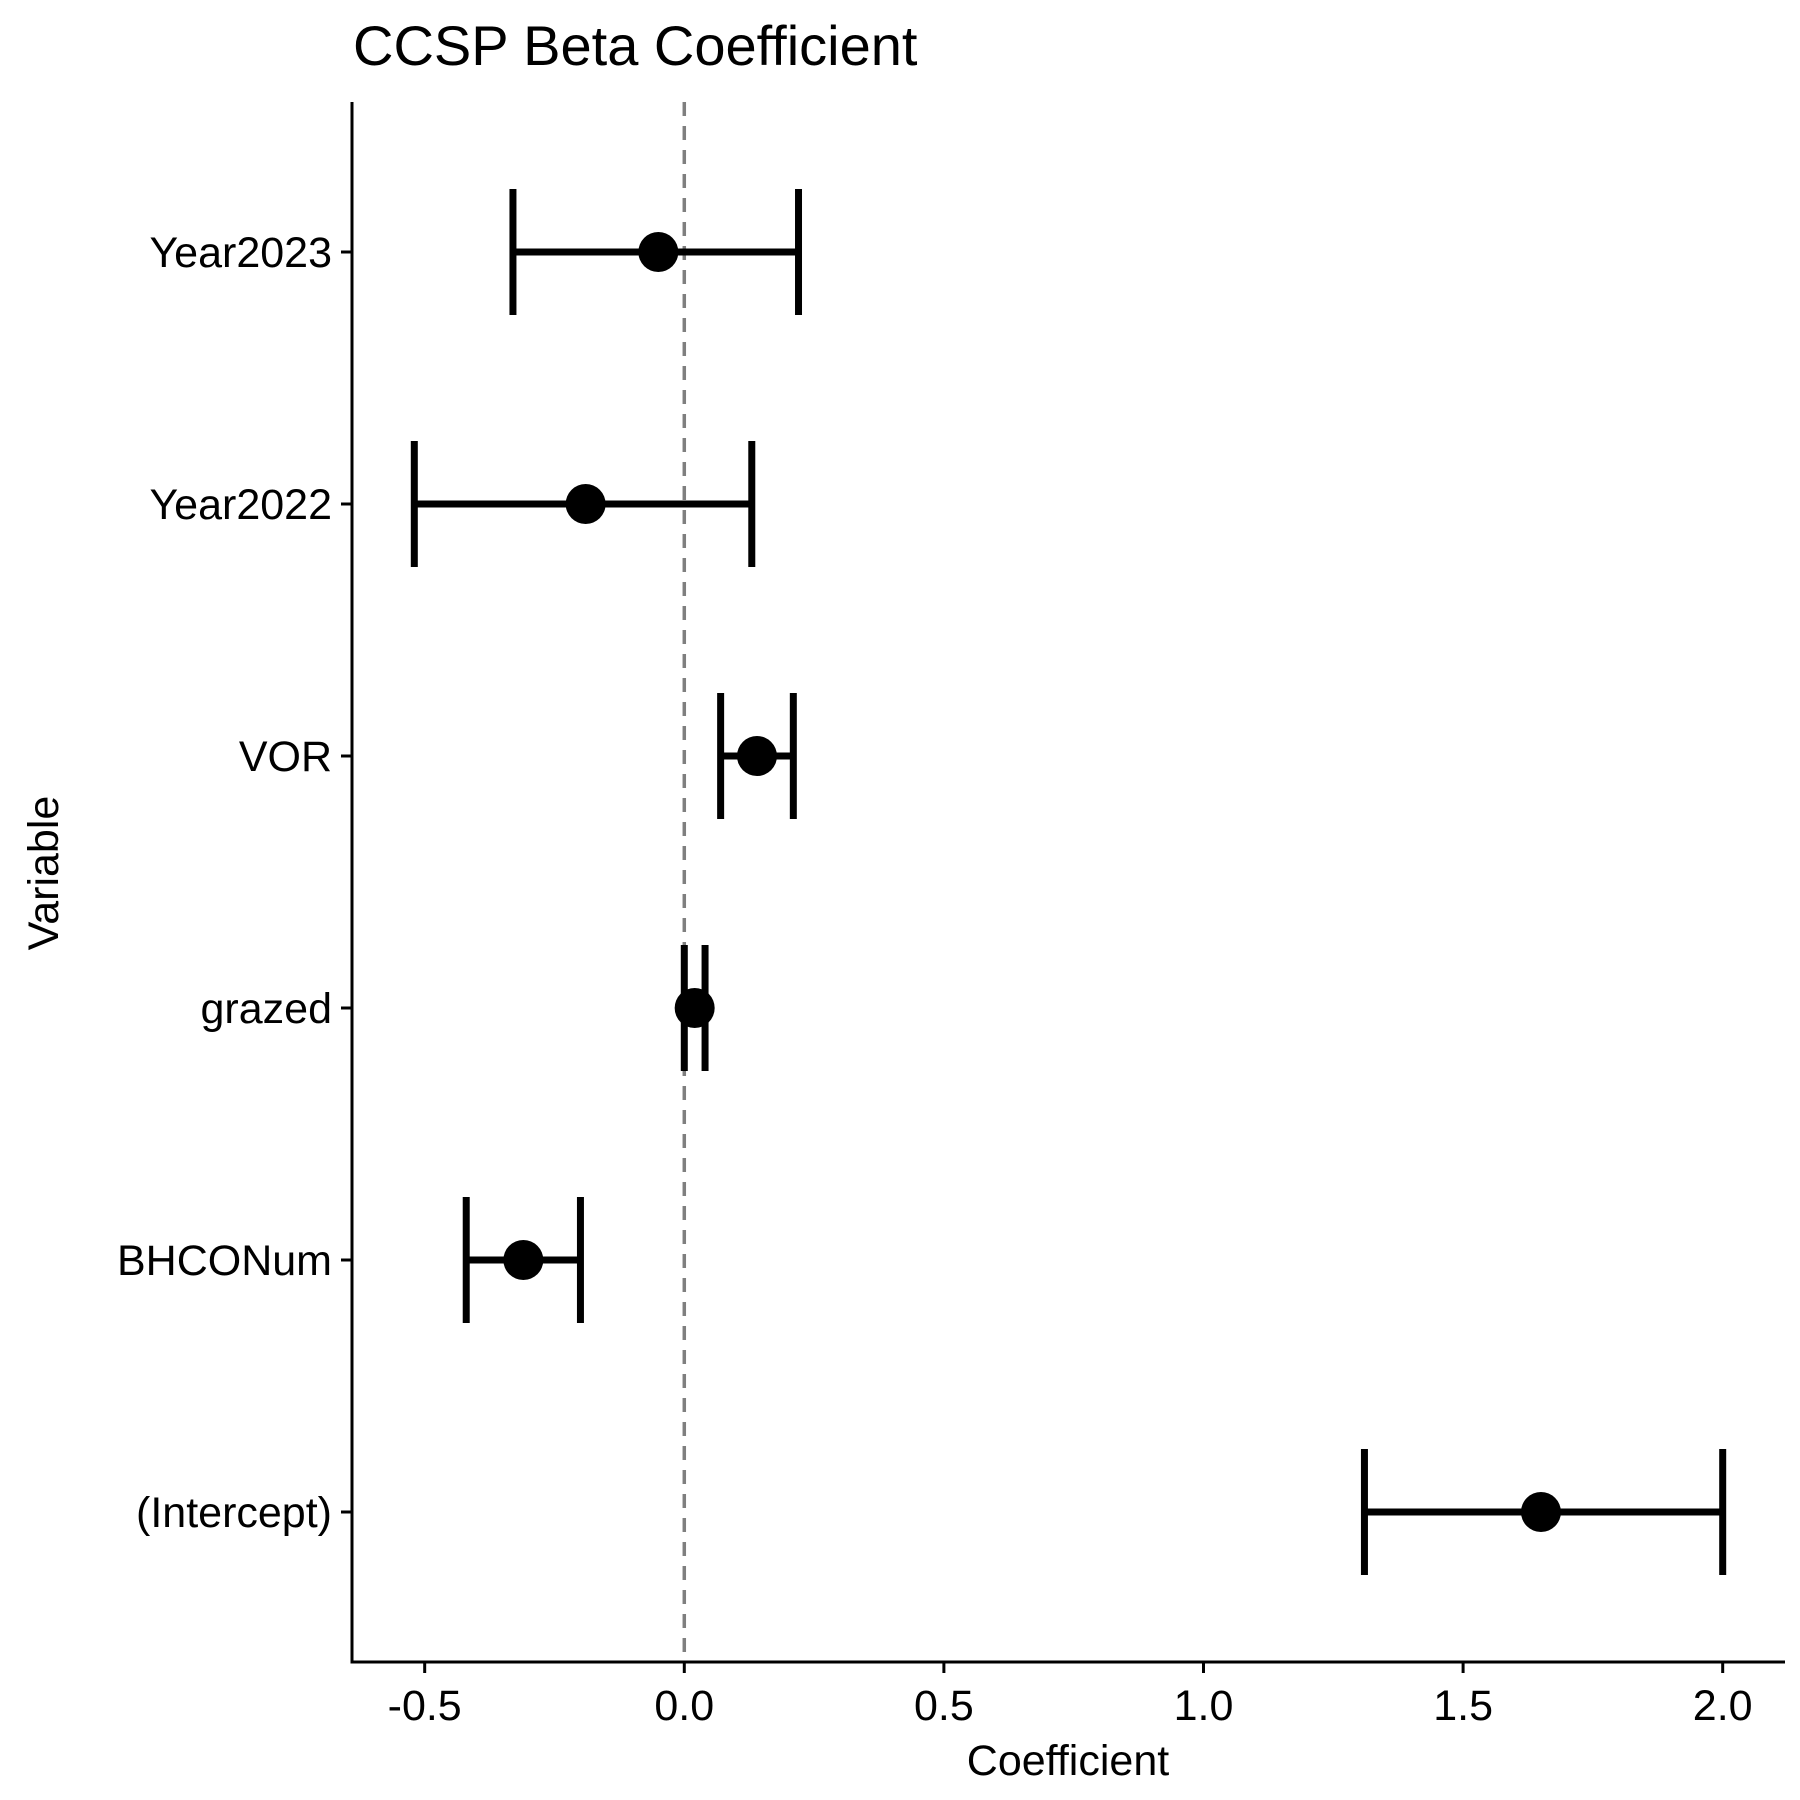  Describe the element at coordinates (285, 757) in the screenshot. I see `y-tick-label: VOR` at that location.